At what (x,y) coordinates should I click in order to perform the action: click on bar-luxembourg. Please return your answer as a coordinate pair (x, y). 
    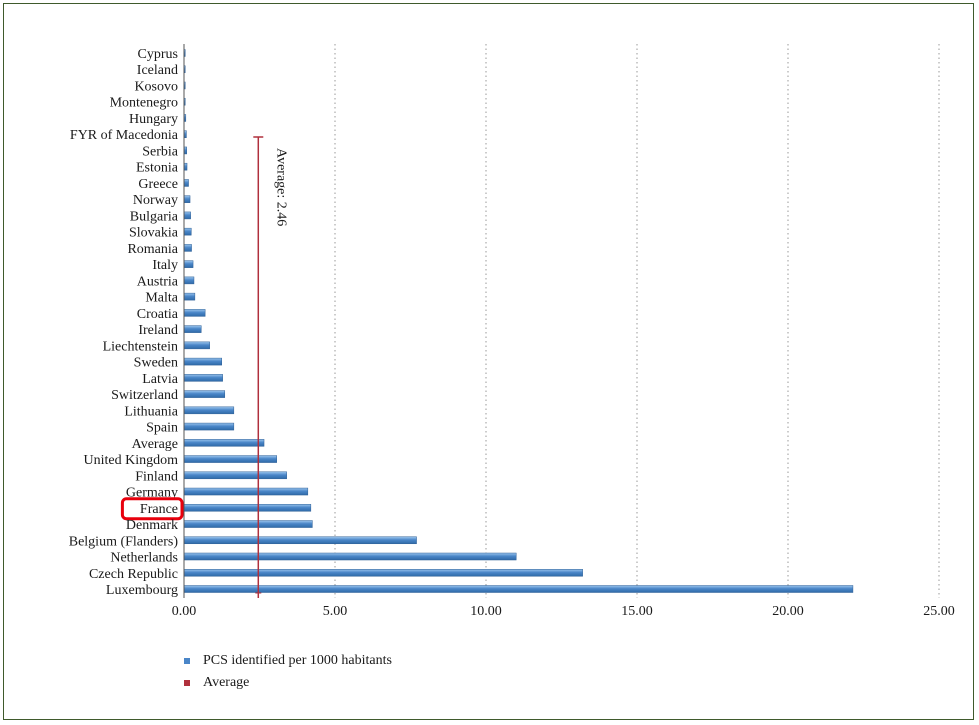
    Looking at the image, I should click on (518, 589).